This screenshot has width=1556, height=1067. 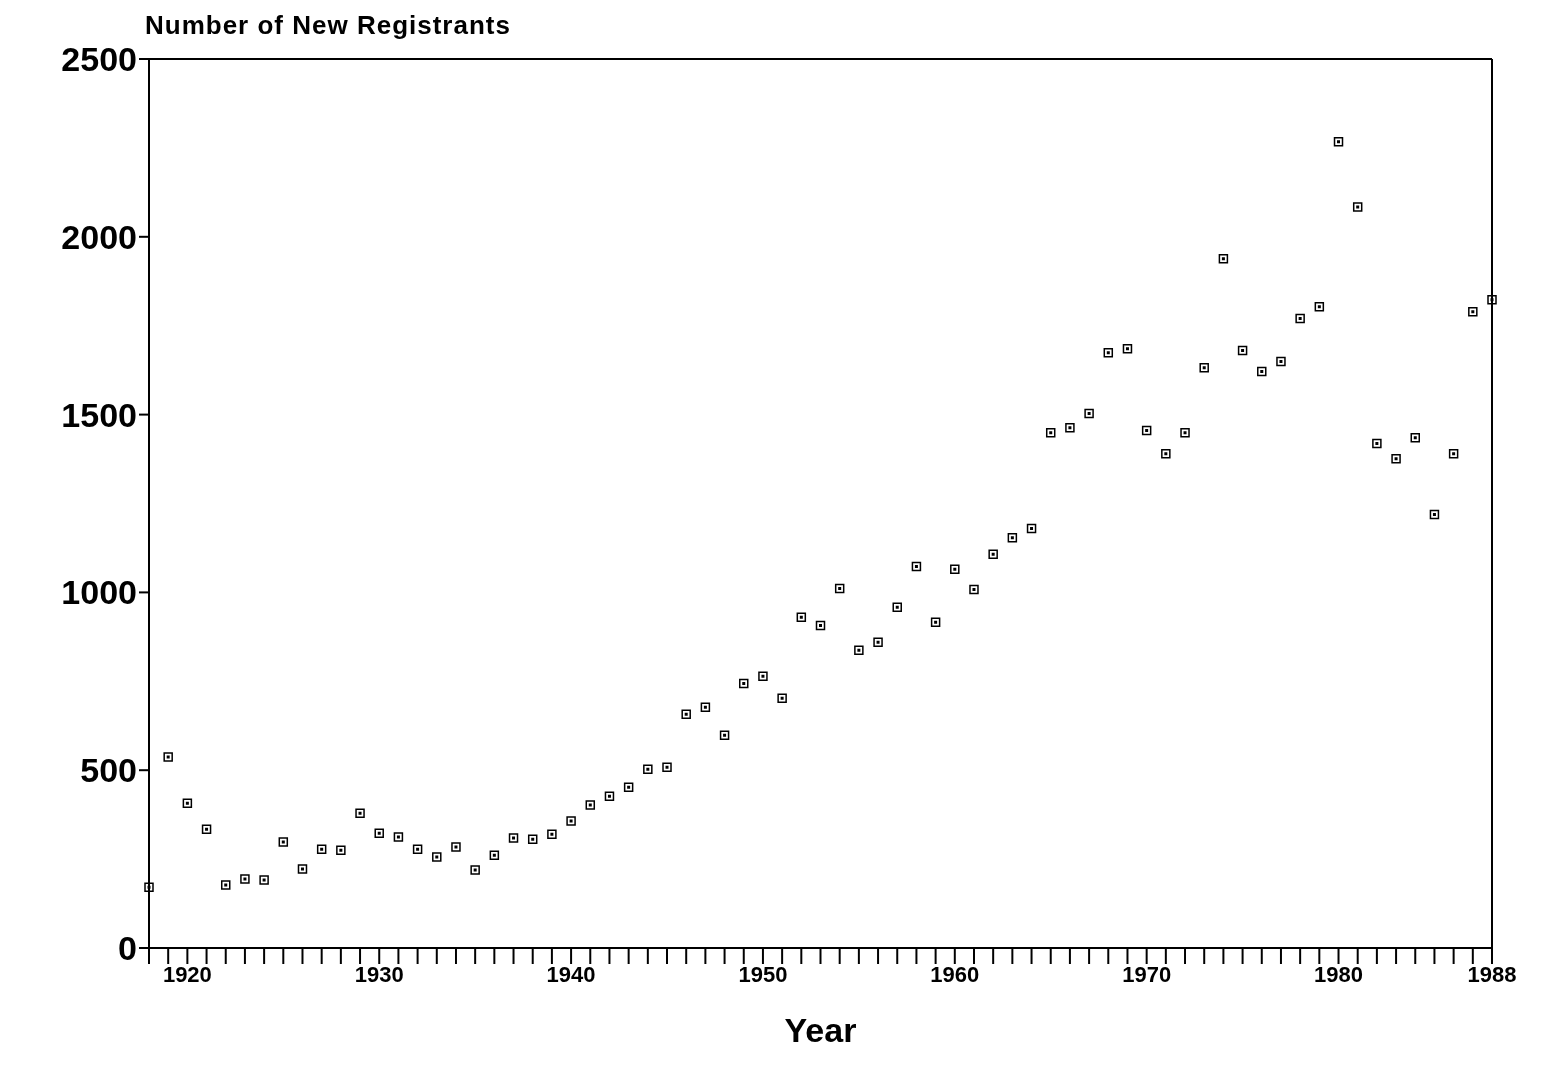 What do you see at coordinates (571, 974) in the screenshot?
I see `x-tick-label: 1940` at bounding box center [571, 974].